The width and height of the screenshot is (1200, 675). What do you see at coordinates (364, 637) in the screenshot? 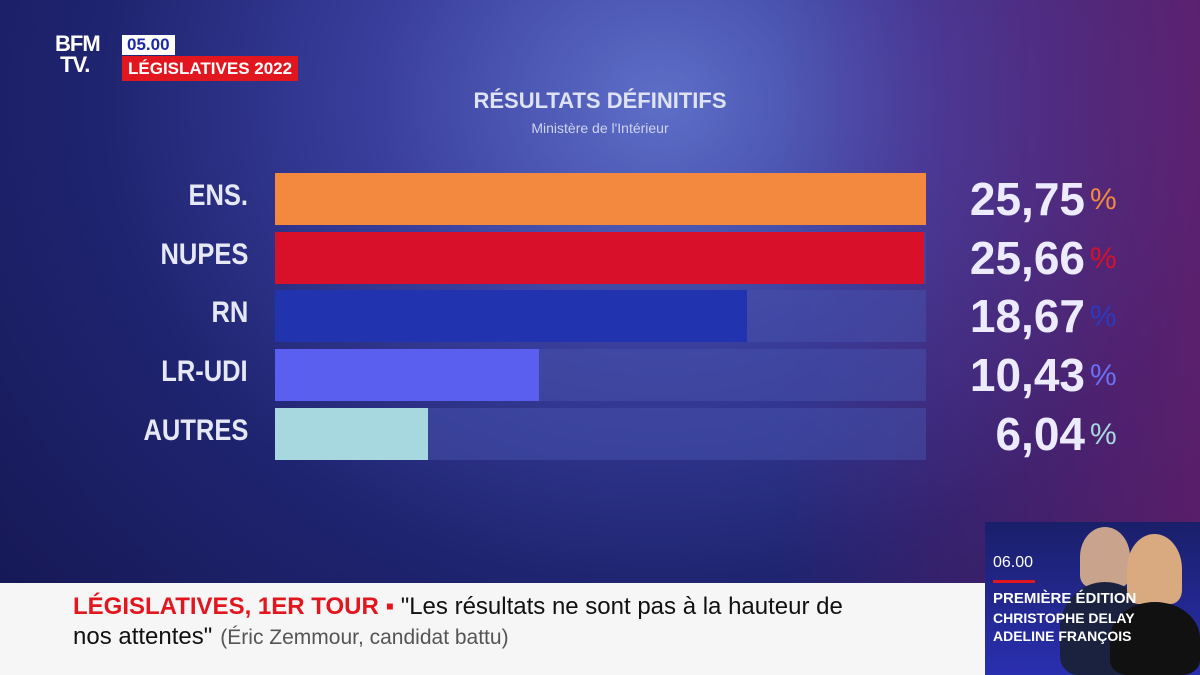
I see `ticker-attribution: (Éric Zemmour, candidat battu)` at bounding box center [364, 637].